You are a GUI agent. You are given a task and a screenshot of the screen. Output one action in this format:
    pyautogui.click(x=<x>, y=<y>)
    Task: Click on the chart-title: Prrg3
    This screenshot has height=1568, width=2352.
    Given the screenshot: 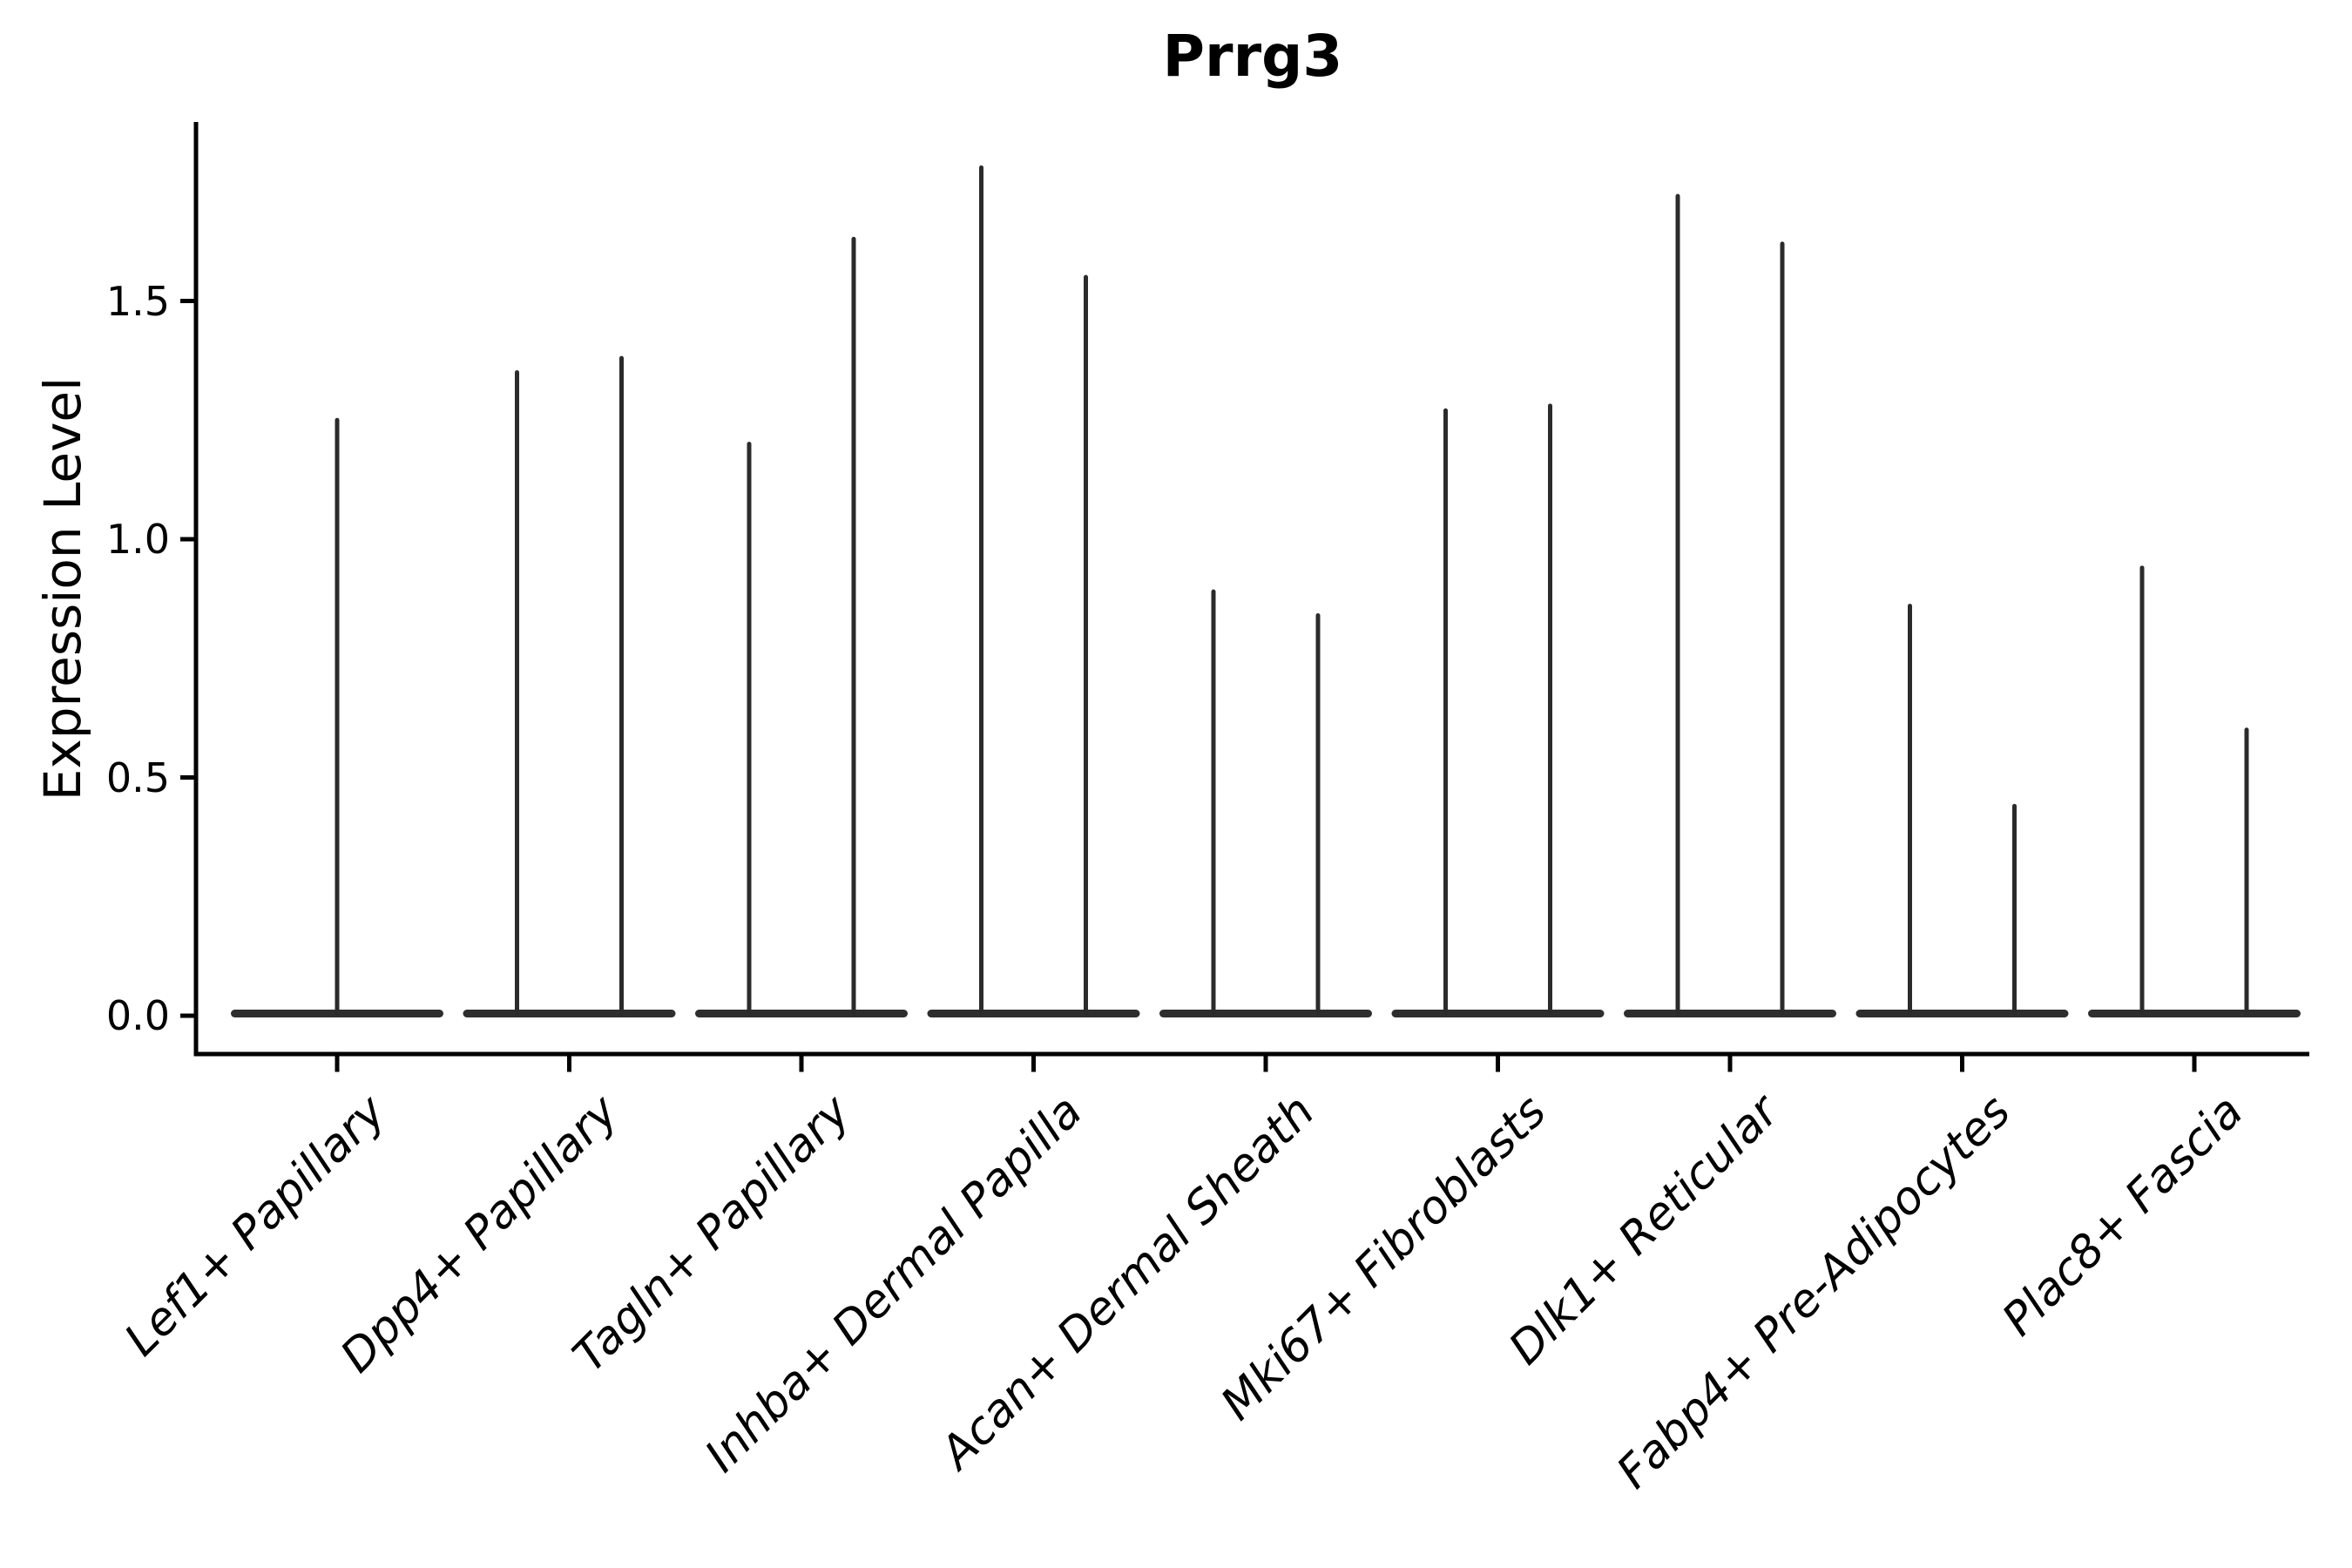 What is the action you would take?
    pyautogui.click(x=1252, y=56)
    